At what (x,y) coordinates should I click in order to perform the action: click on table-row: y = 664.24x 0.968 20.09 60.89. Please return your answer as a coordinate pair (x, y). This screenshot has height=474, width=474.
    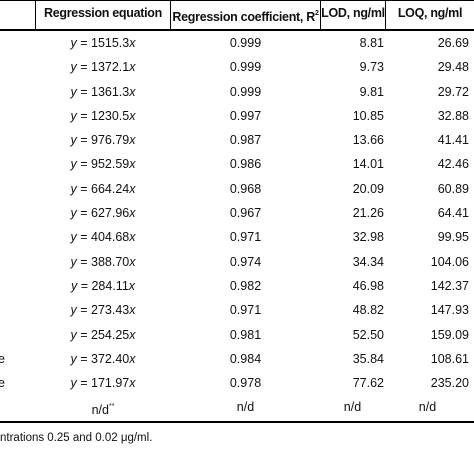
    Looking at the image, I should click on (237, 189).